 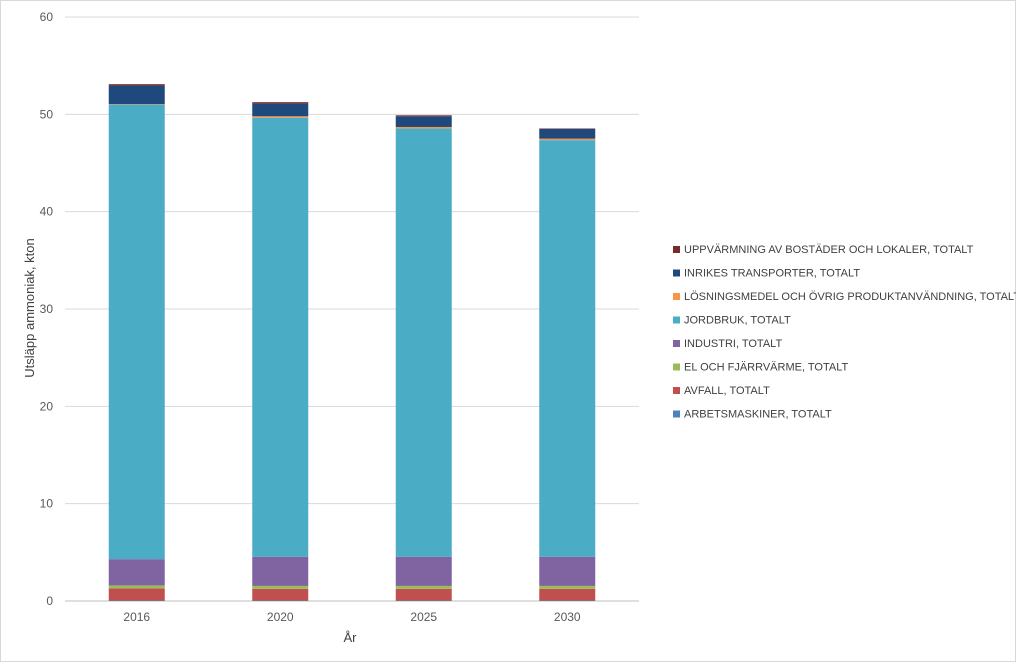 I want to click on bar-segment-el-och-fjarrvarme-totalt-2016, so click(x=137, y=586).